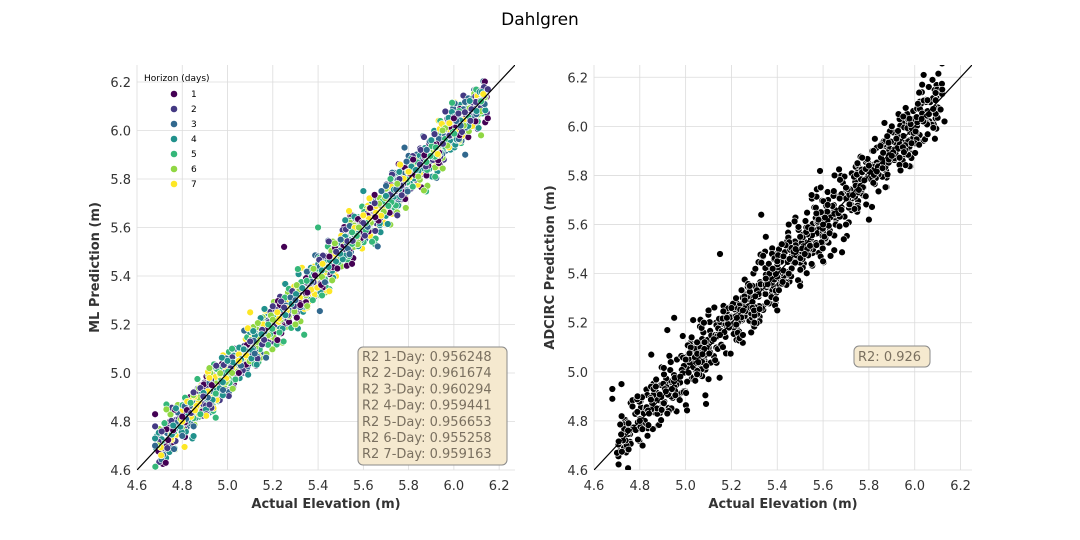  I want to click on legend-label: 2, so click(194, 110).